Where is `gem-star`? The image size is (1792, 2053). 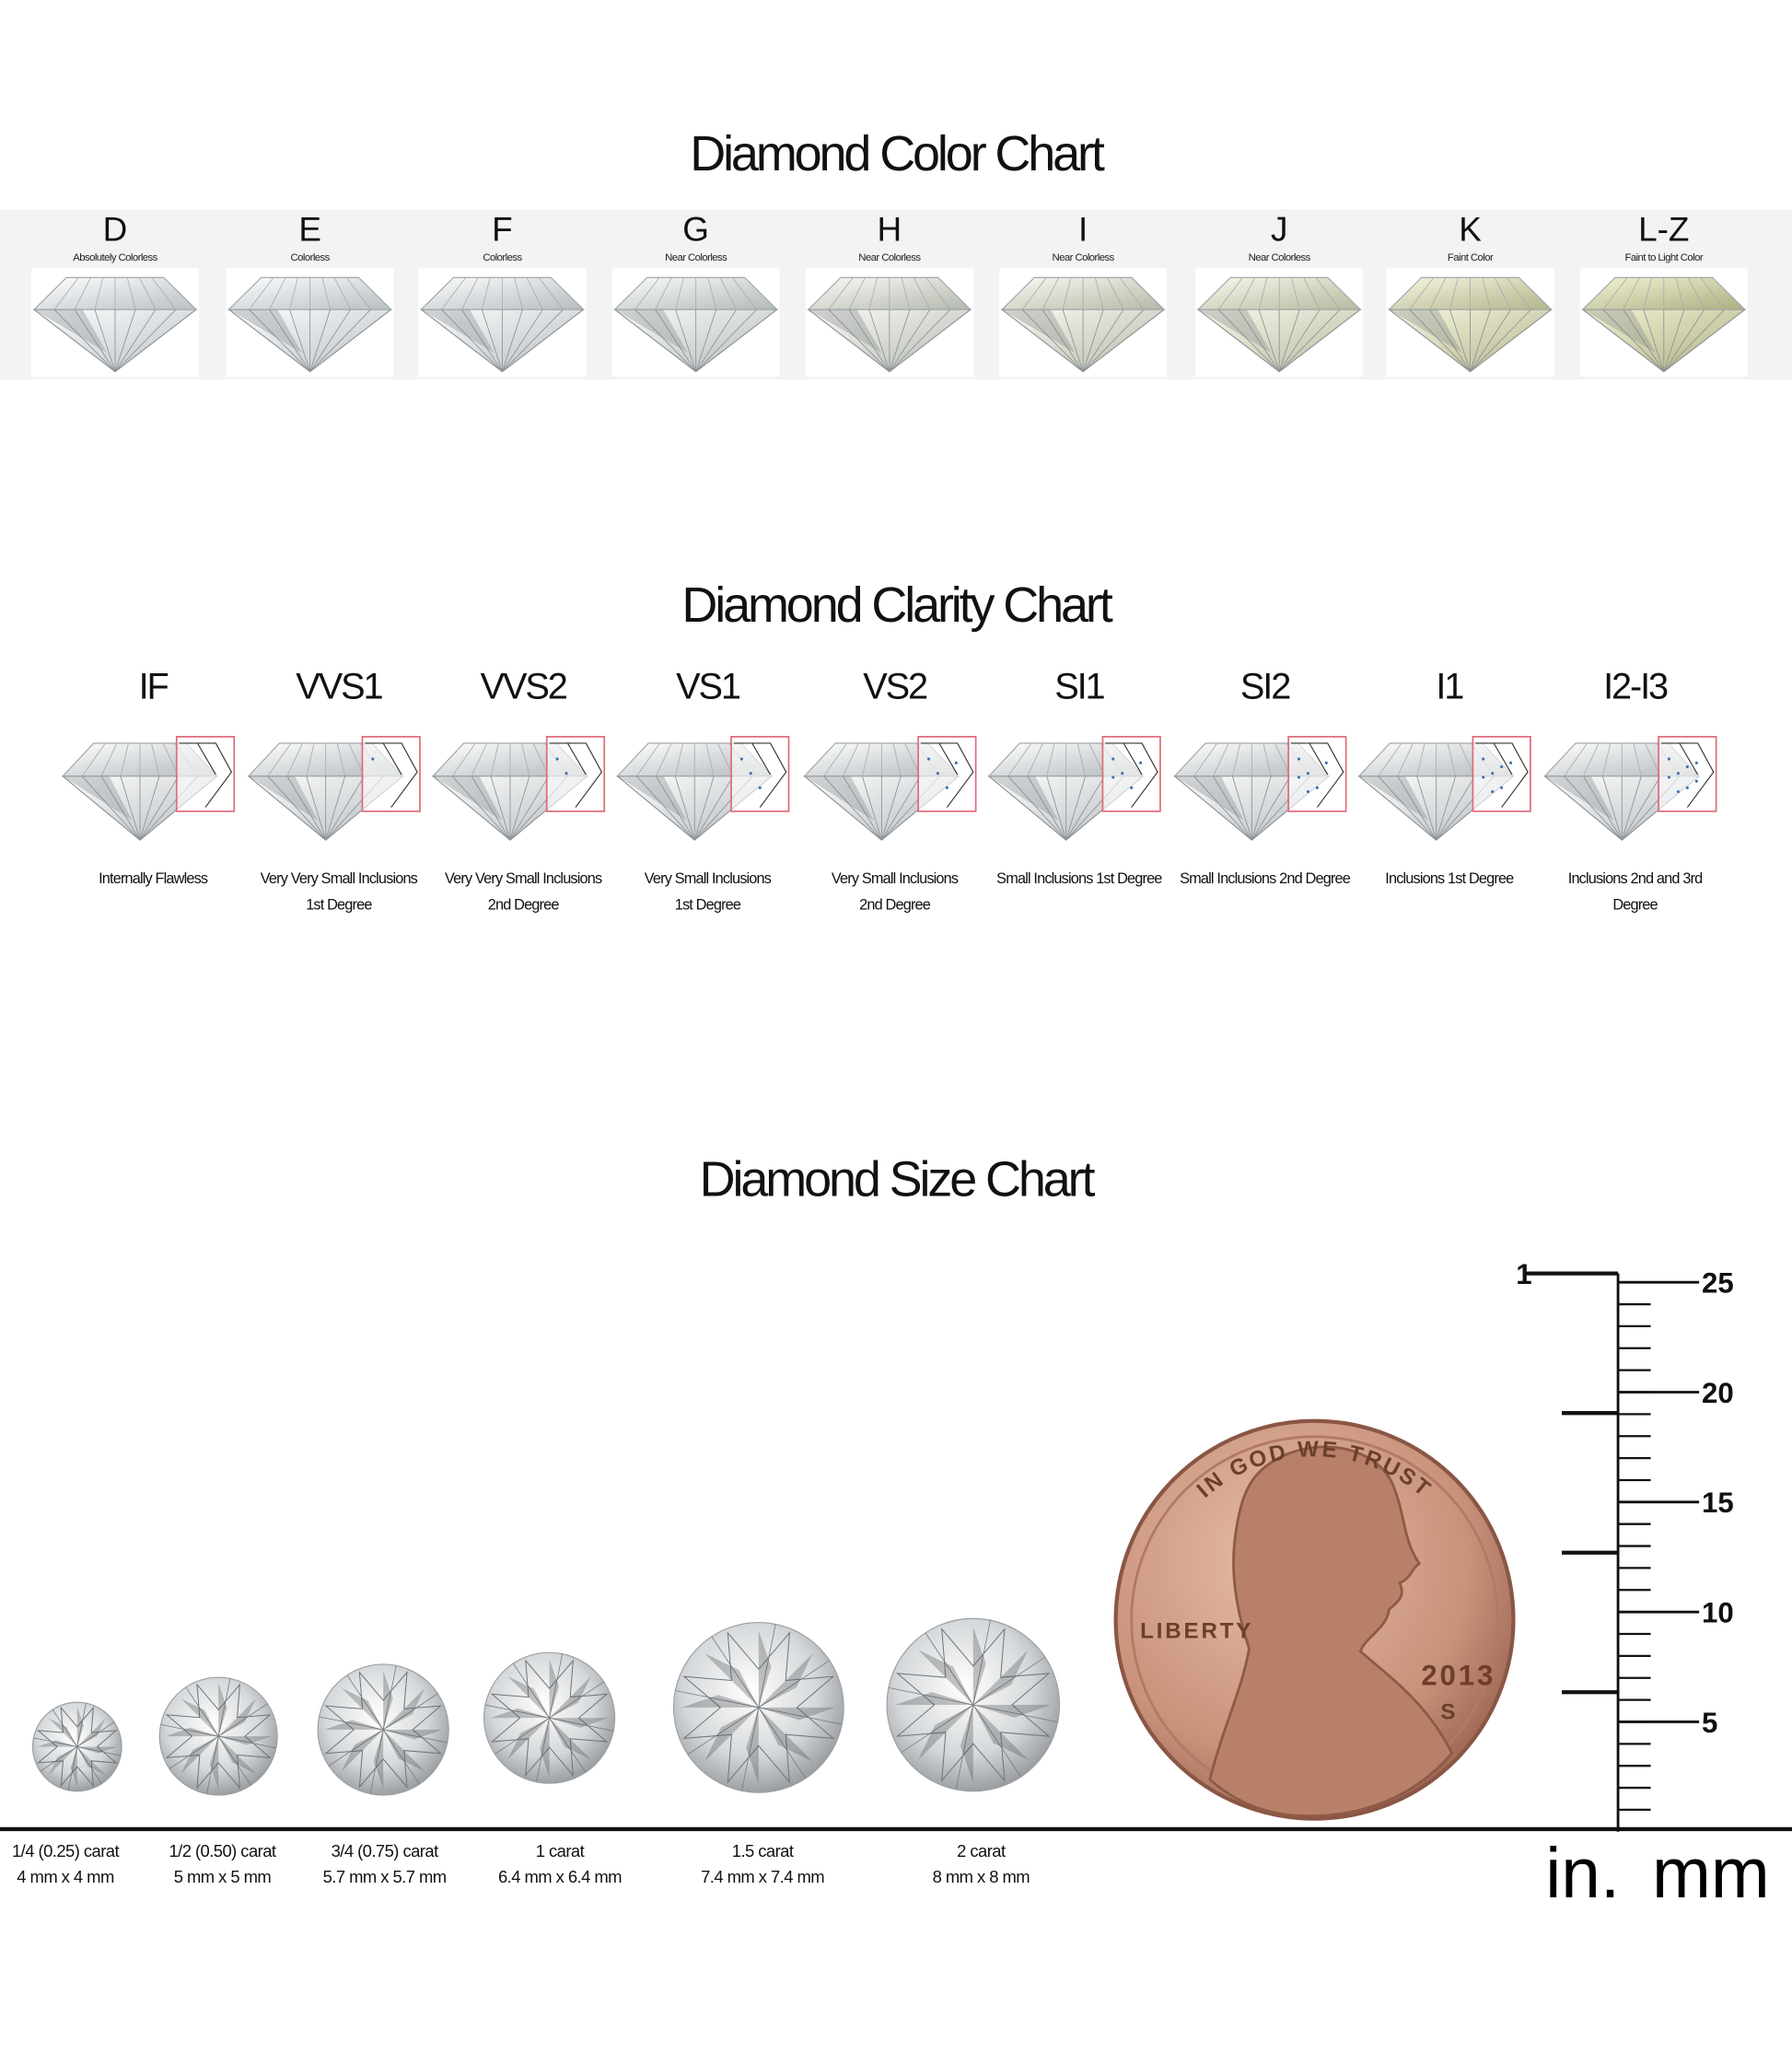 gem-star is located at coordinates (77, 1747).